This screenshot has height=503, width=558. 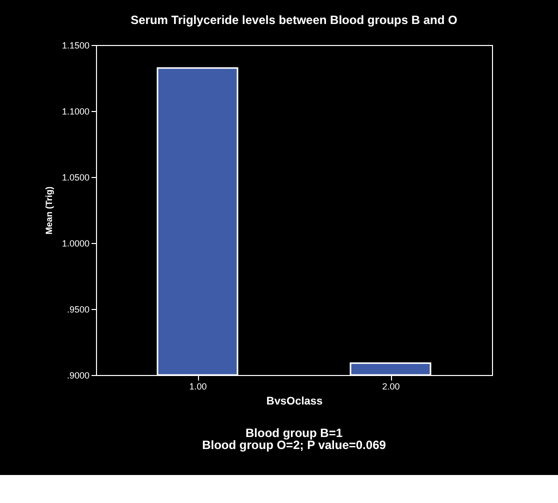 What do you see at coordinates (294, 445) in the screenshot?
I see `text: Blood group O=2; P value=0.069` at bounding box center [294, 445].